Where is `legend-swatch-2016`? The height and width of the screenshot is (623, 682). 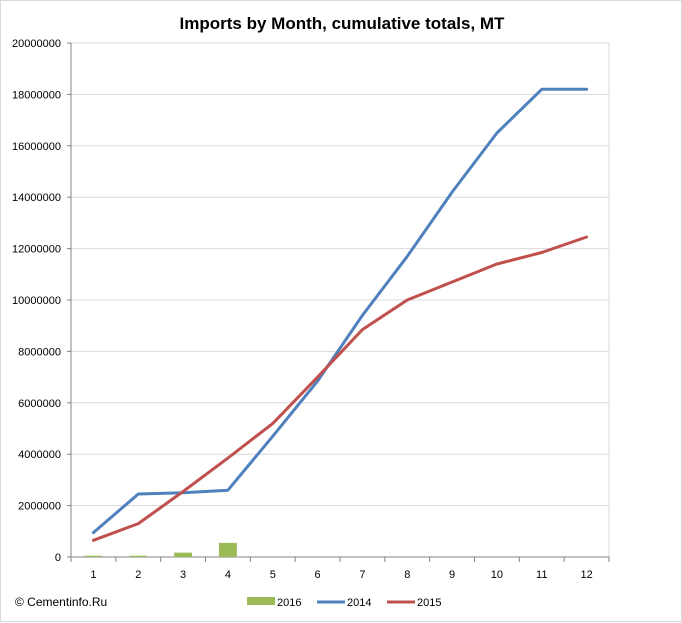 legend-swatch-2016 is located at coordinates (261, 601).